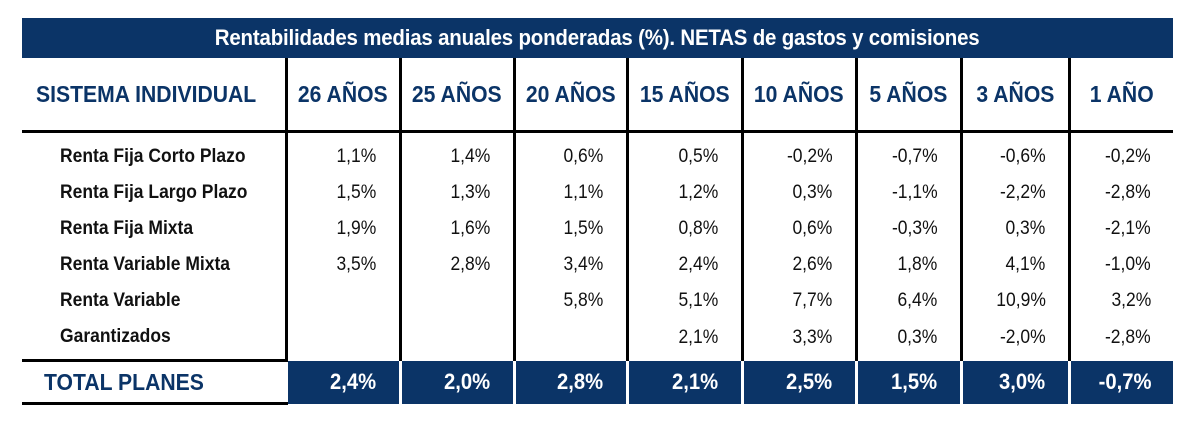 This screenshot has height=428, width=1190. I want to click on column-header-text: 25 AÑOS, so click(457, 93).